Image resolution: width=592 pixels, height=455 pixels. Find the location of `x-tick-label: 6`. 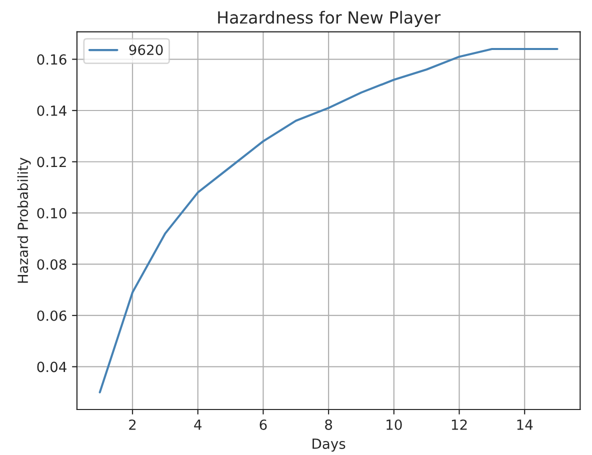

x-tick-label: 6 is located at coordinates (263, 424).